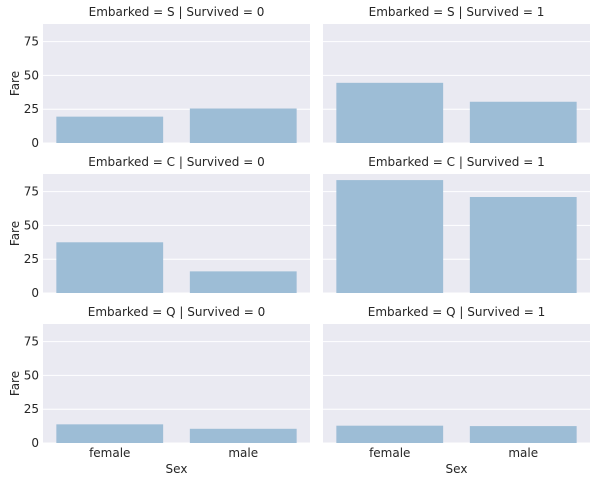 Image resolution: width=600 pixels, height=479 pixels. Describe the element at coordinates (456, 162) in the screenshot. I see `panel-title: Embarked = C | Survived = 1` at that location.